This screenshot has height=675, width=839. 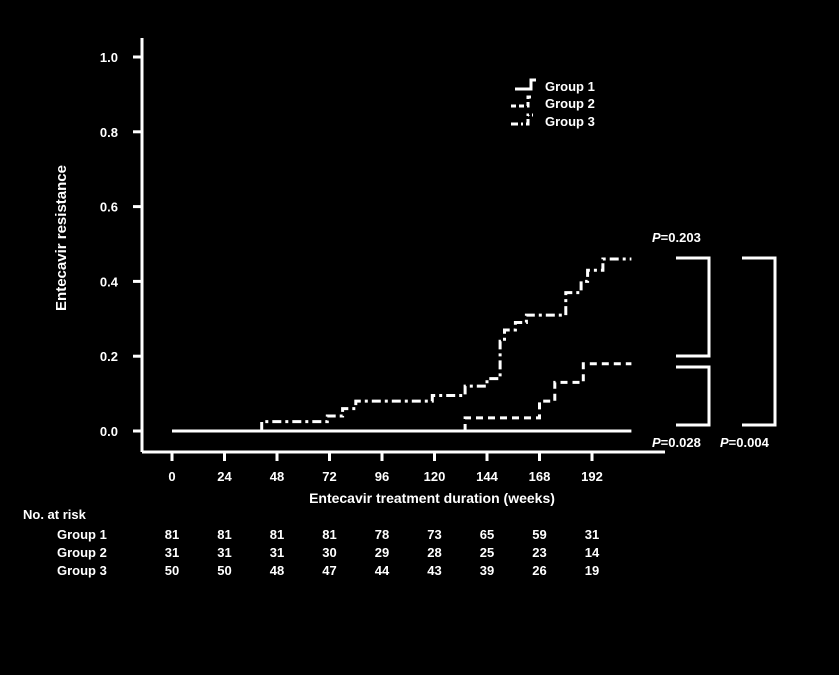 I want to click on legend-label-3: Group 3, so click(x=570, y=121).